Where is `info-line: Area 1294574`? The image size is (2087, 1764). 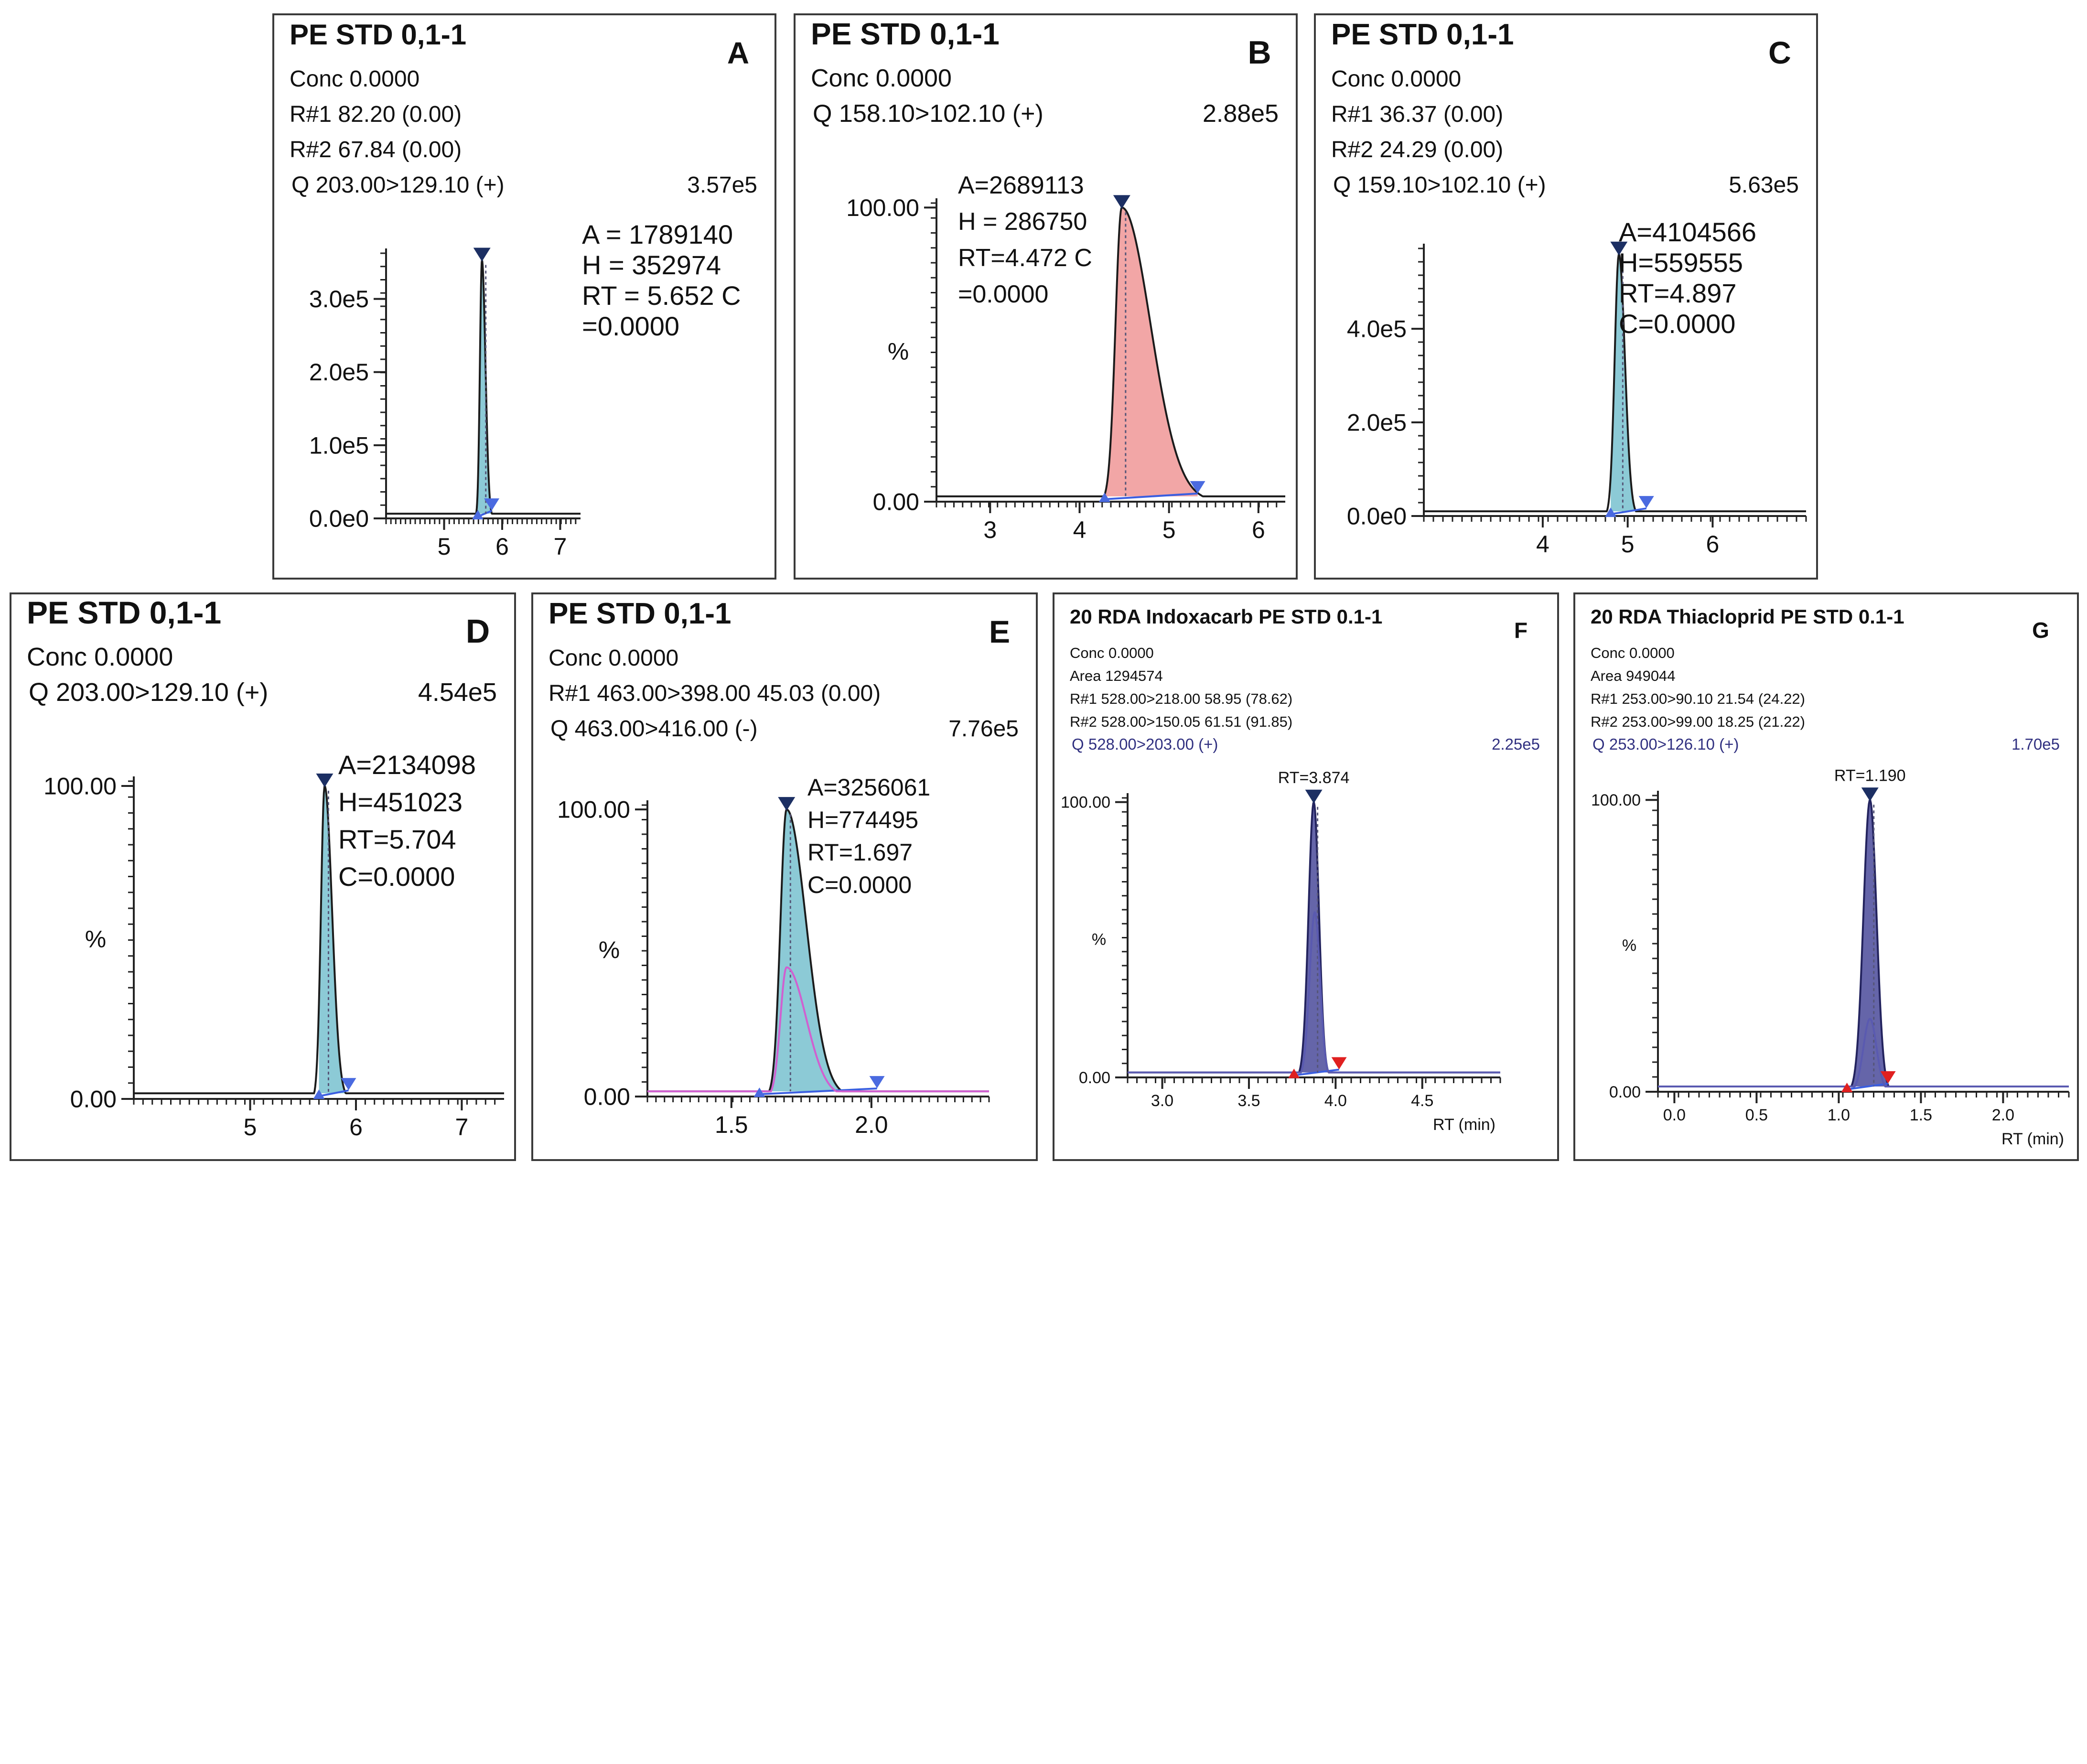 info-line: Area 1294574 is located at coordinates (1117, 676).